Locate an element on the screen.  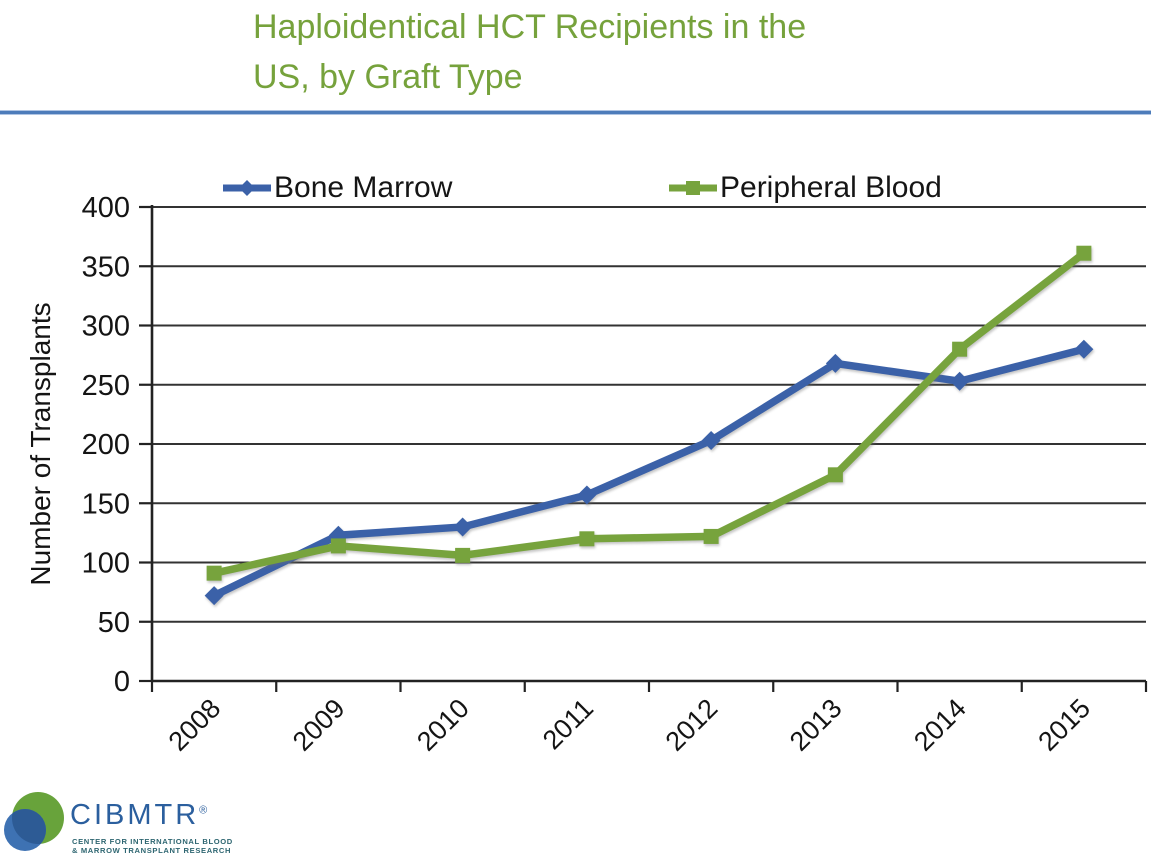
legend-item-peripheral-blood: Peripheral Blood is located at coordinates (805, 188).